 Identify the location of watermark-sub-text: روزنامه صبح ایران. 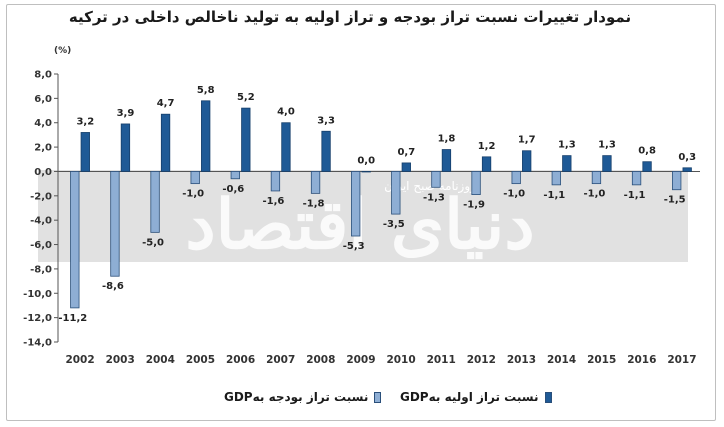
(430, 186).